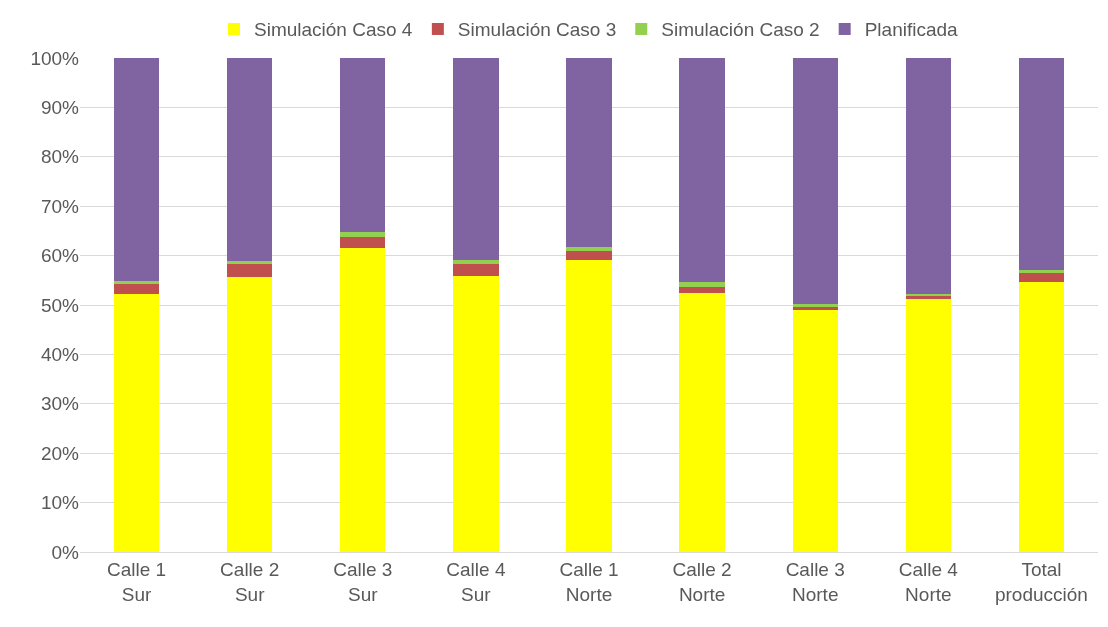  I want to click on y-tick-label: 40%, so click(60, 355).